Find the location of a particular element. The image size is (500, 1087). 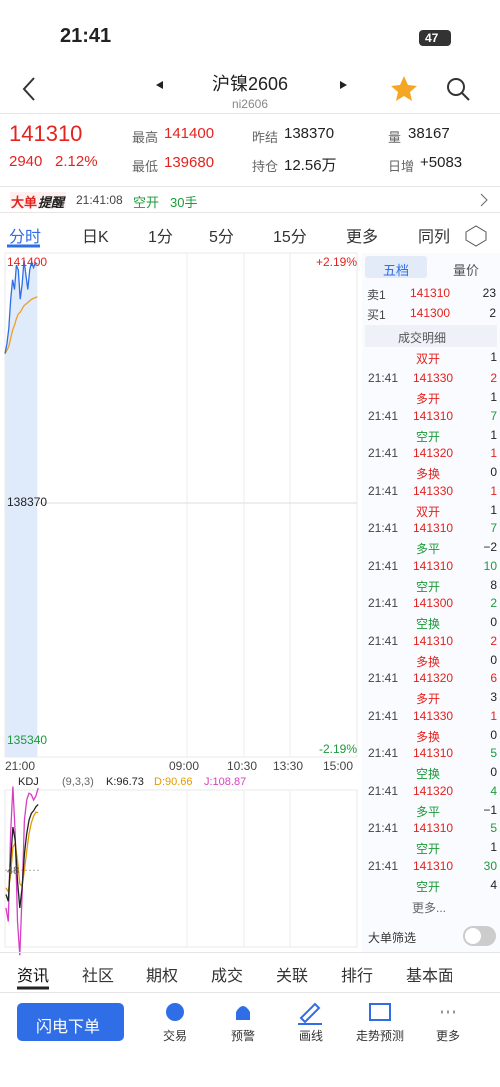

alert-badge-bg is located at coordinates (38, 200).